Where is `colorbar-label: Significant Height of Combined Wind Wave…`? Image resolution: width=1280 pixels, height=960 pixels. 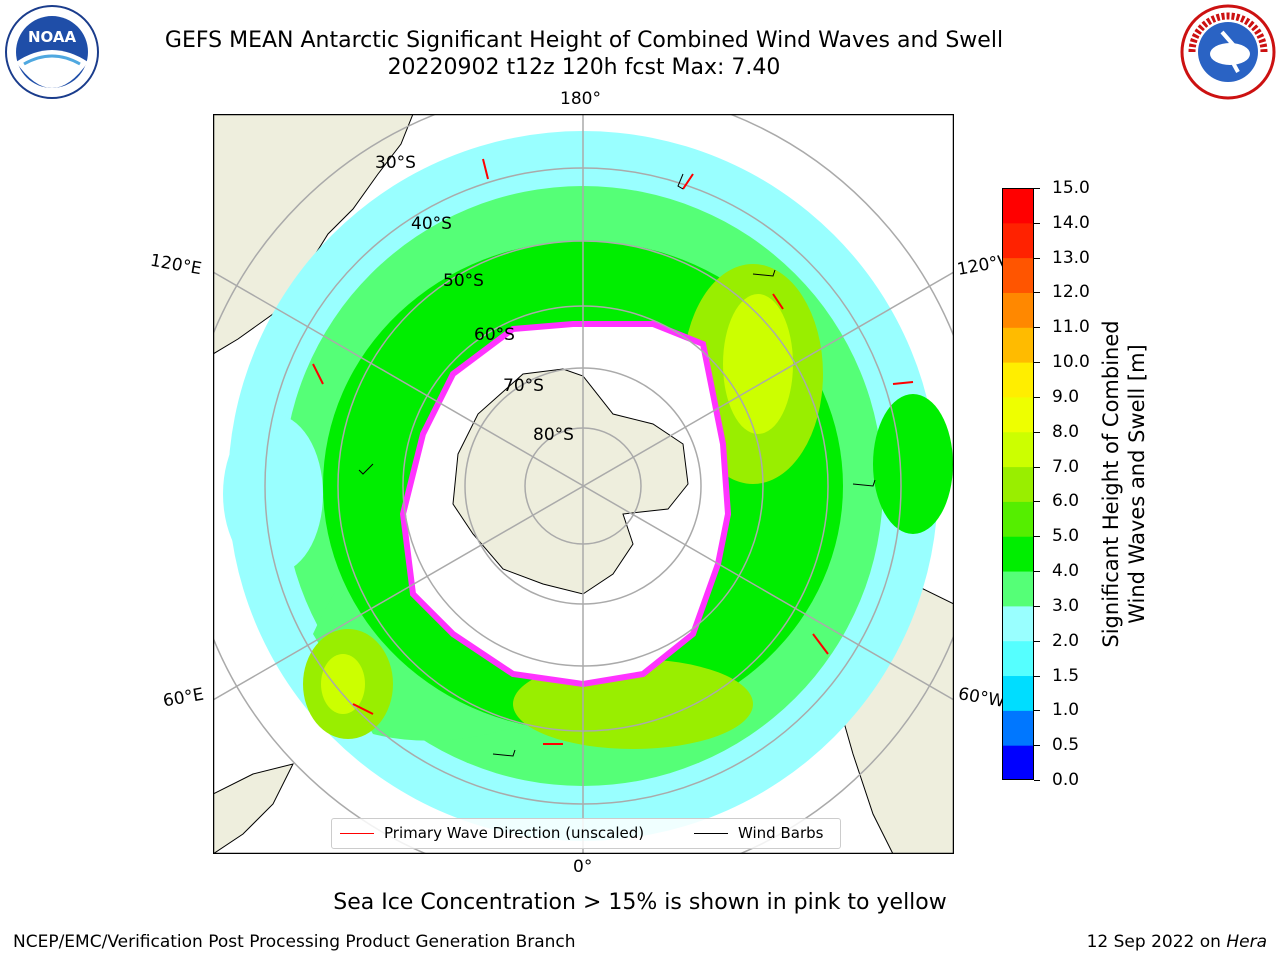
colorbar-label: Significant Height of Combined Wind Wave… is located at coordinates (1128, 484).